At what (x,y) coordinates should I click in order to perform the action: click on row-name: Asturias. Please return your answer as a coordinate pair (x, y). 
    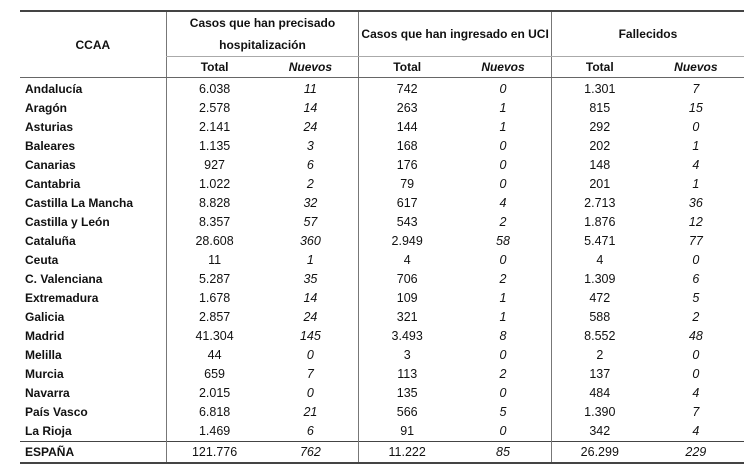
    Looking at the image, I should click on (49, 127).